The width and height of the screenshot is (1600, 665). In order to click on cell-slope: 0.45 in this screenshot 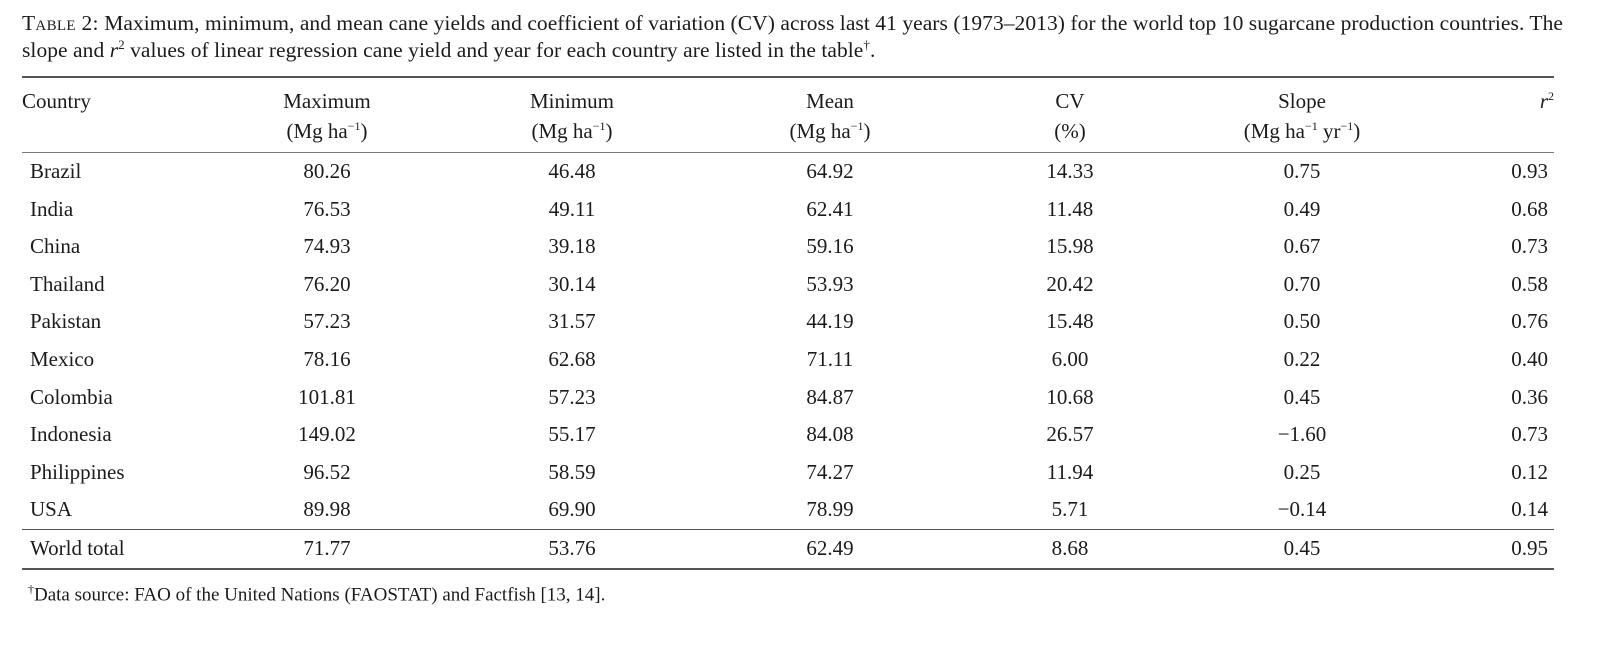, I will do `click(1302, 549)`.